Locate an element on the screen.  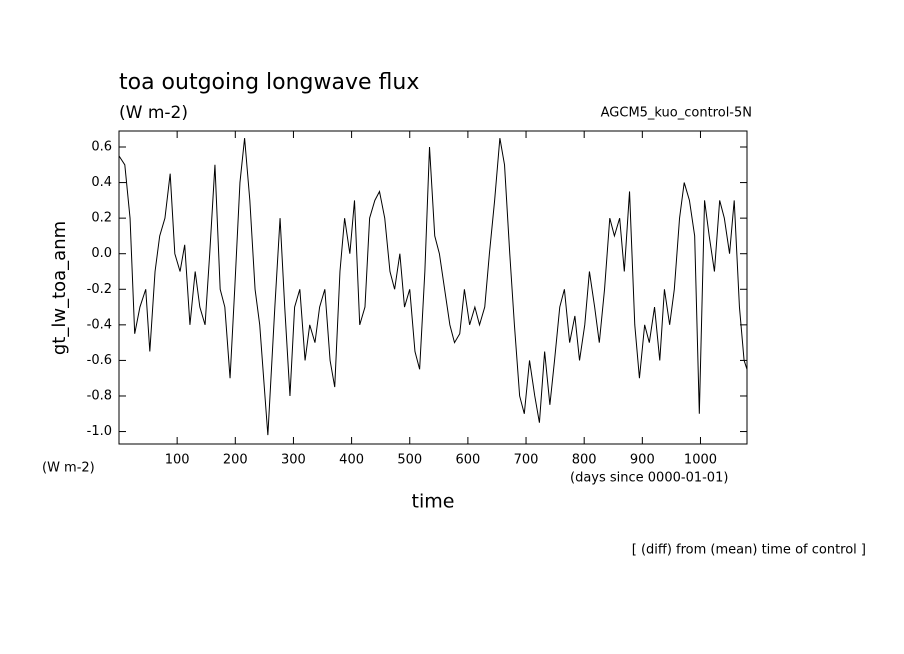
x-tick-label: 700 is located at coordinates (526, 460).